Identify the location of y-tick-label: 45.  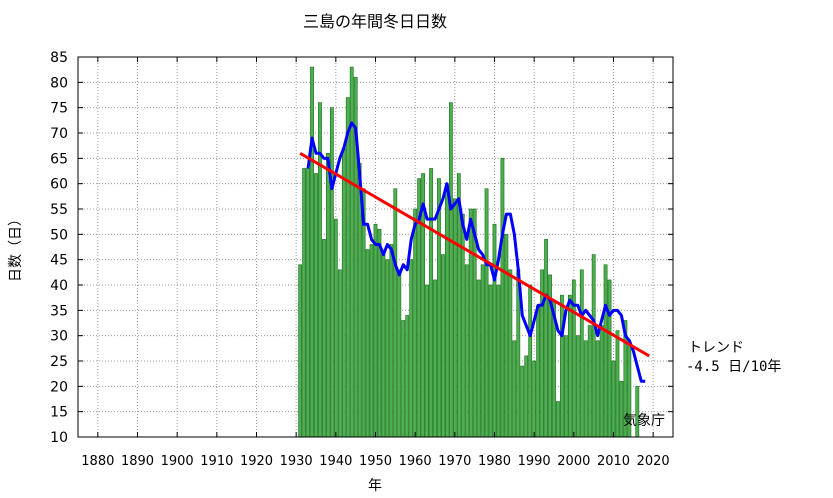
(59, 261).